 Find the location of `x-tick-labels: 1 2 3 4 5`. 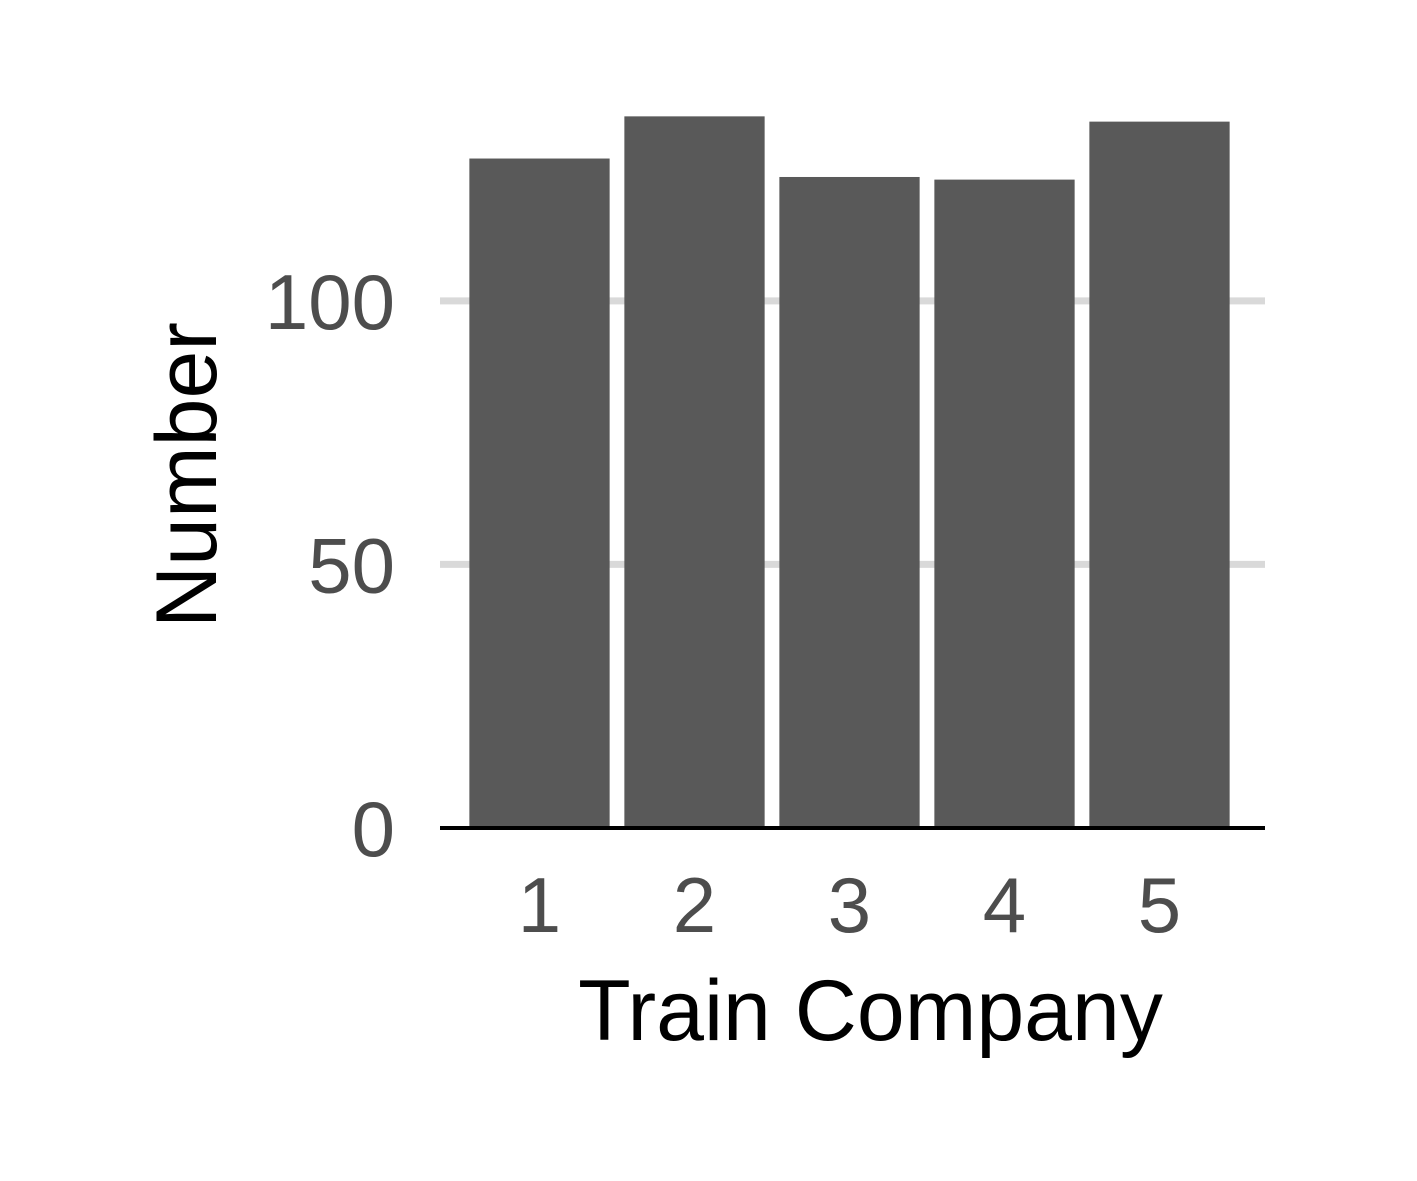

x-tick-labels: 1 2 3 4 5 is located at coordinates (849, 905).